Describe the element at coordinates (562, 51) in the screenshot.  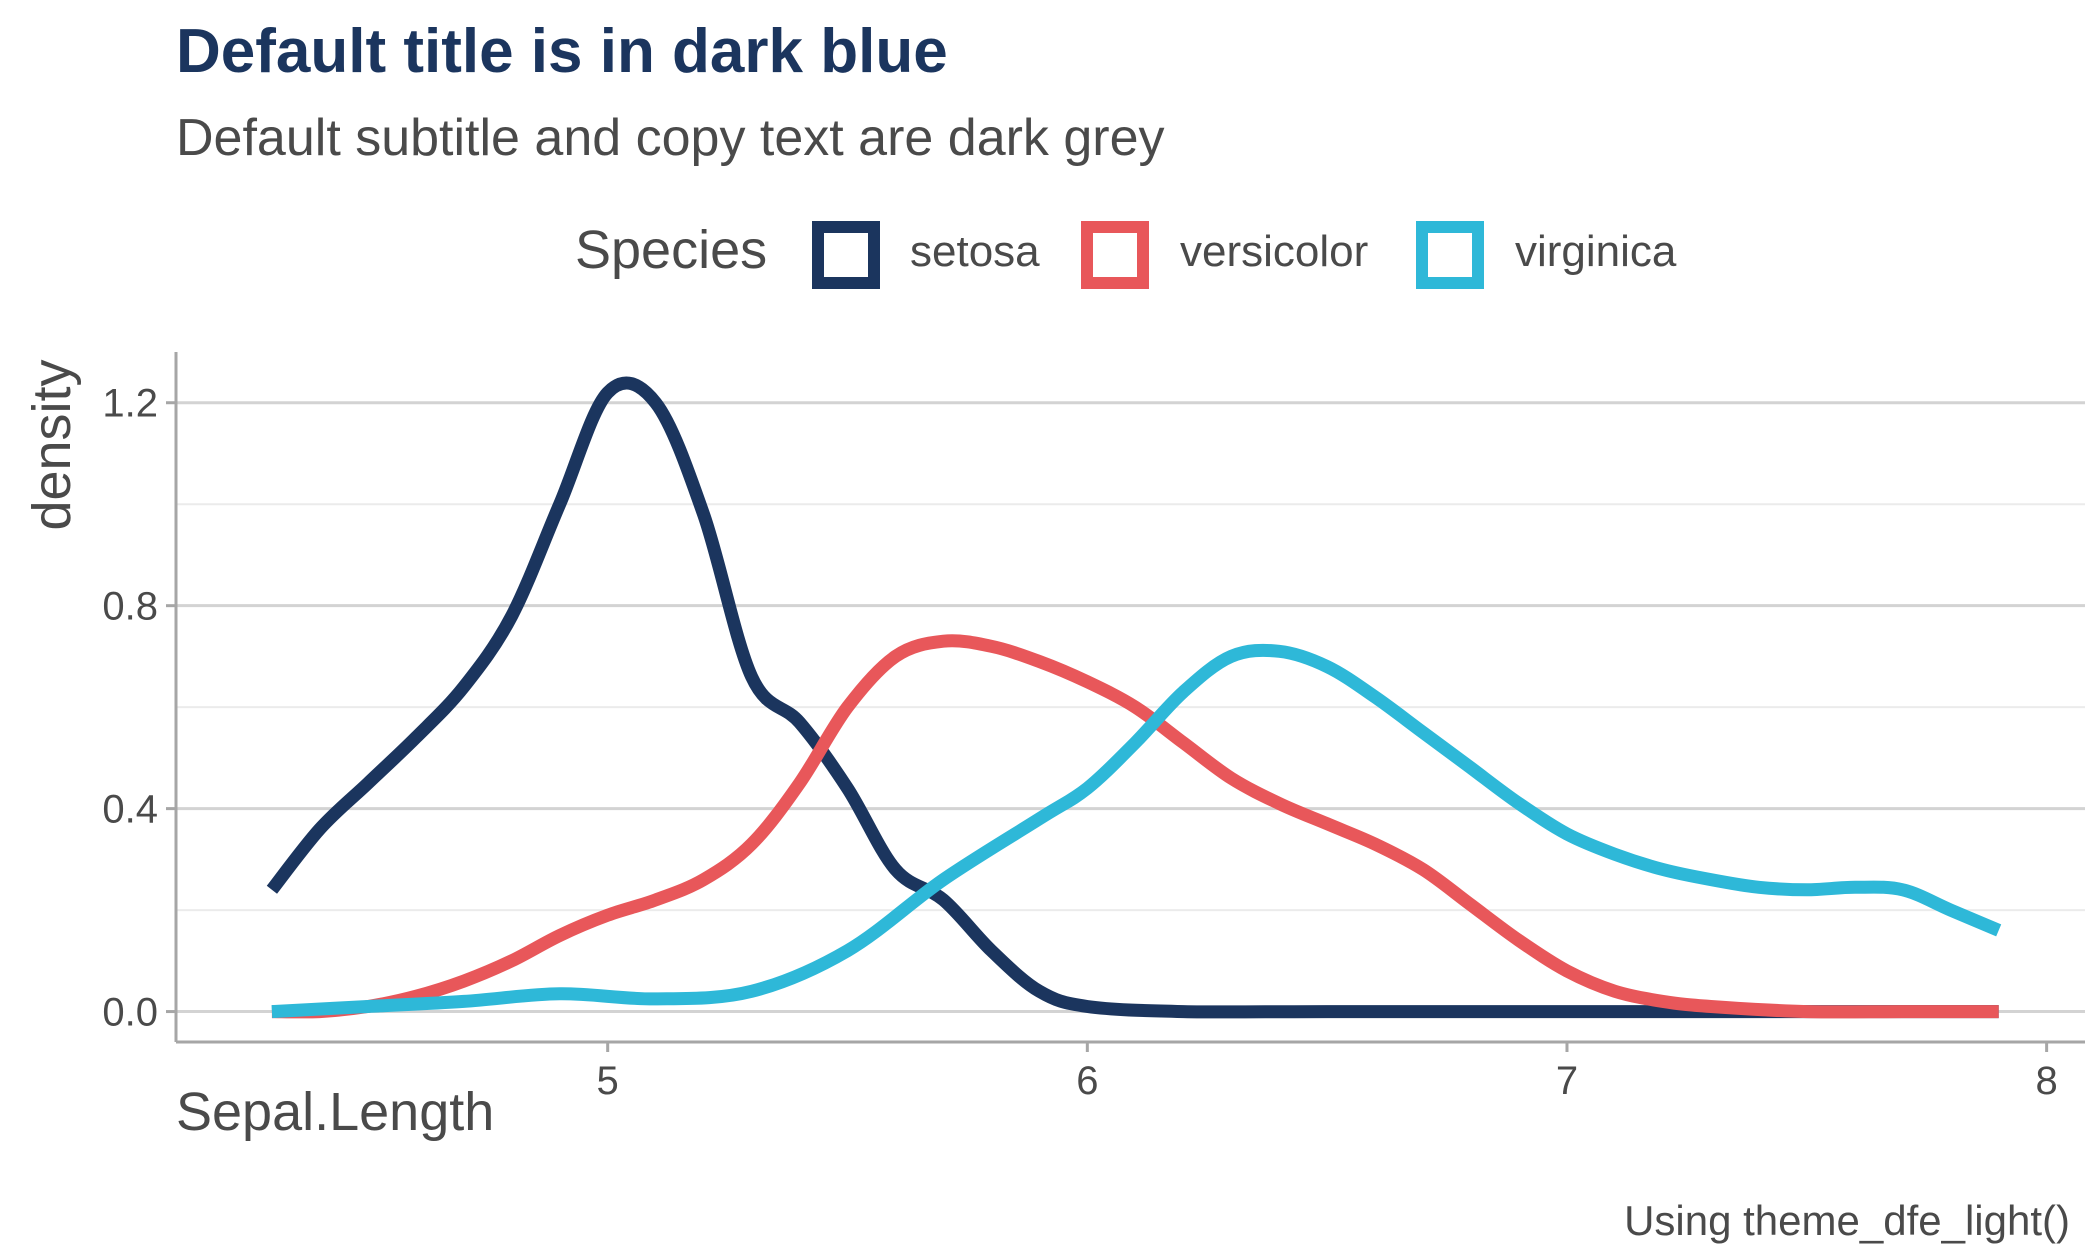
I see `chart-title: Default title is in dark blue` at that location.